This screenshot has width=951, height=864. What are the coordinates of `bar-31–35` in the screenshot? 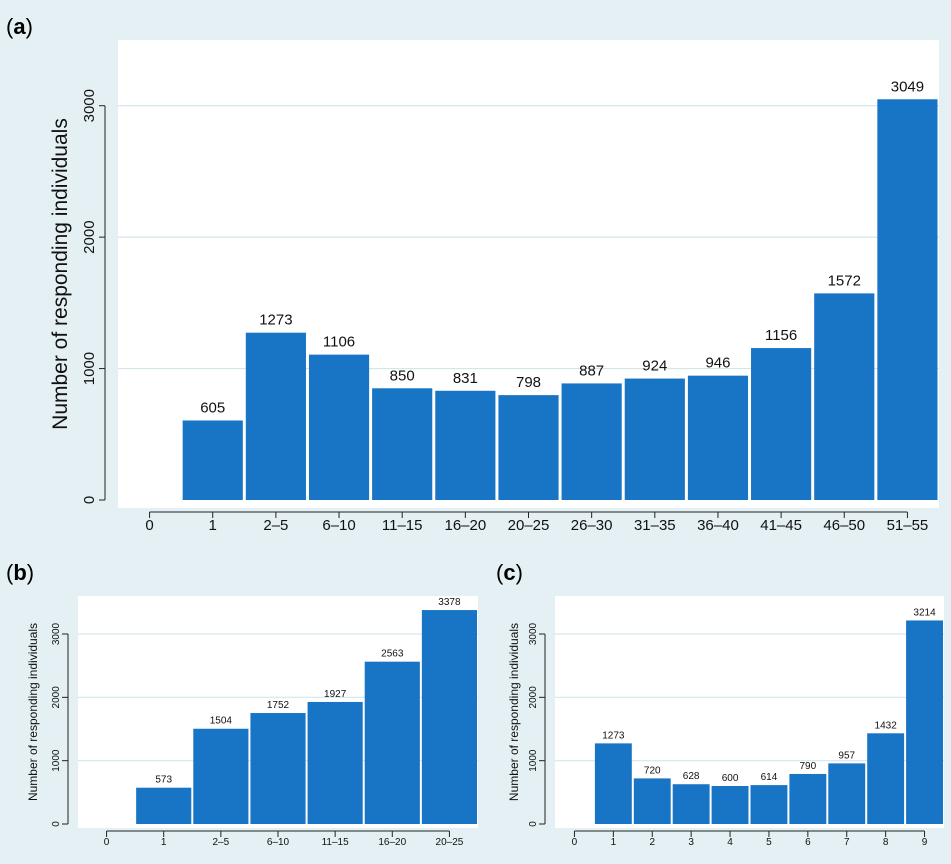 It's located at (654, 439).